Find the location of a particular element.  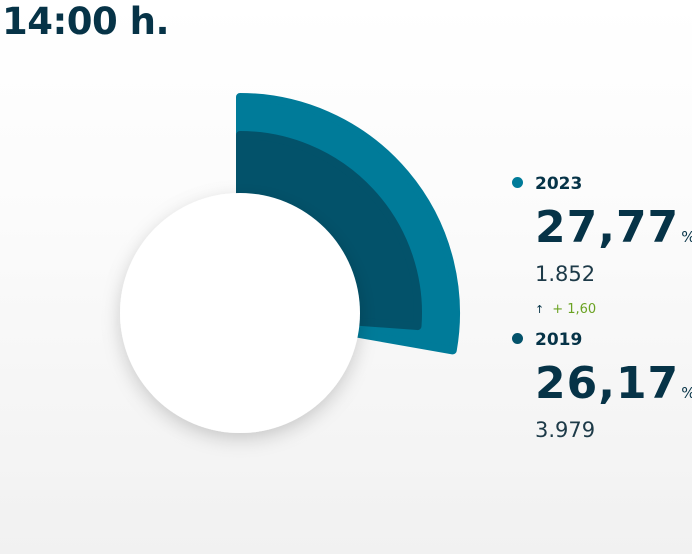

legend-item-2023: 2023 27,77% 1.852 ↑ + 1,60 is located at coordinates (602, 247).